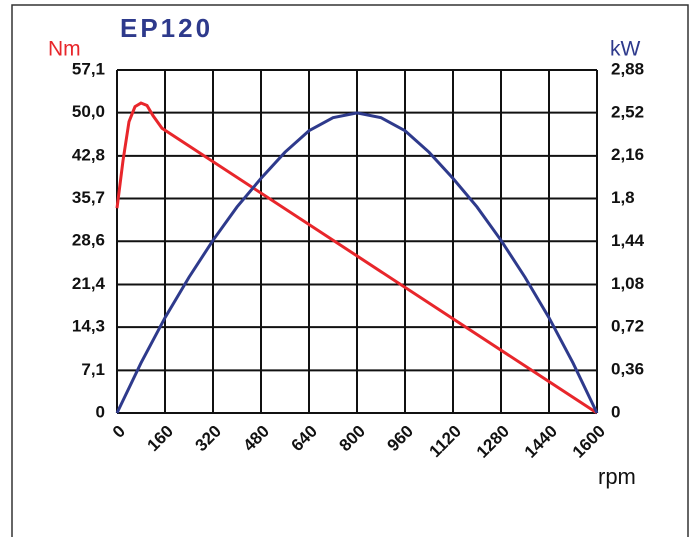  Describe the element at coordinates (623, 197) in the screenshot. I see `y2-tick-label: 1,8` at that location.